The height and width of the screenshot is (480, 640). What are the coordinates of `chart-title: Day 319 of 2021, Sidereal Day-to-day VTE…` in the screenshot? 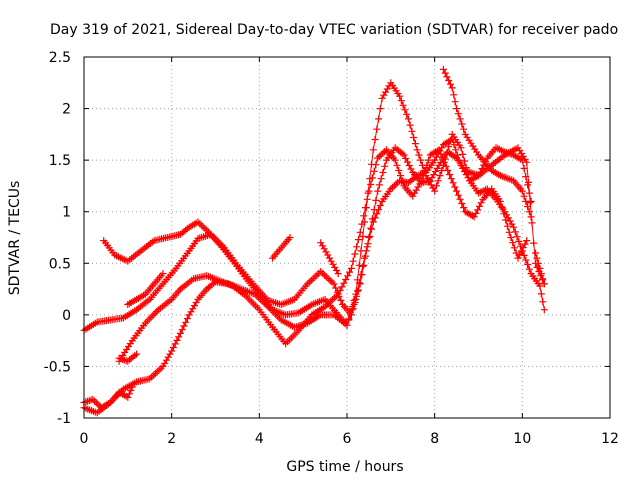 It's located at (334, 30).